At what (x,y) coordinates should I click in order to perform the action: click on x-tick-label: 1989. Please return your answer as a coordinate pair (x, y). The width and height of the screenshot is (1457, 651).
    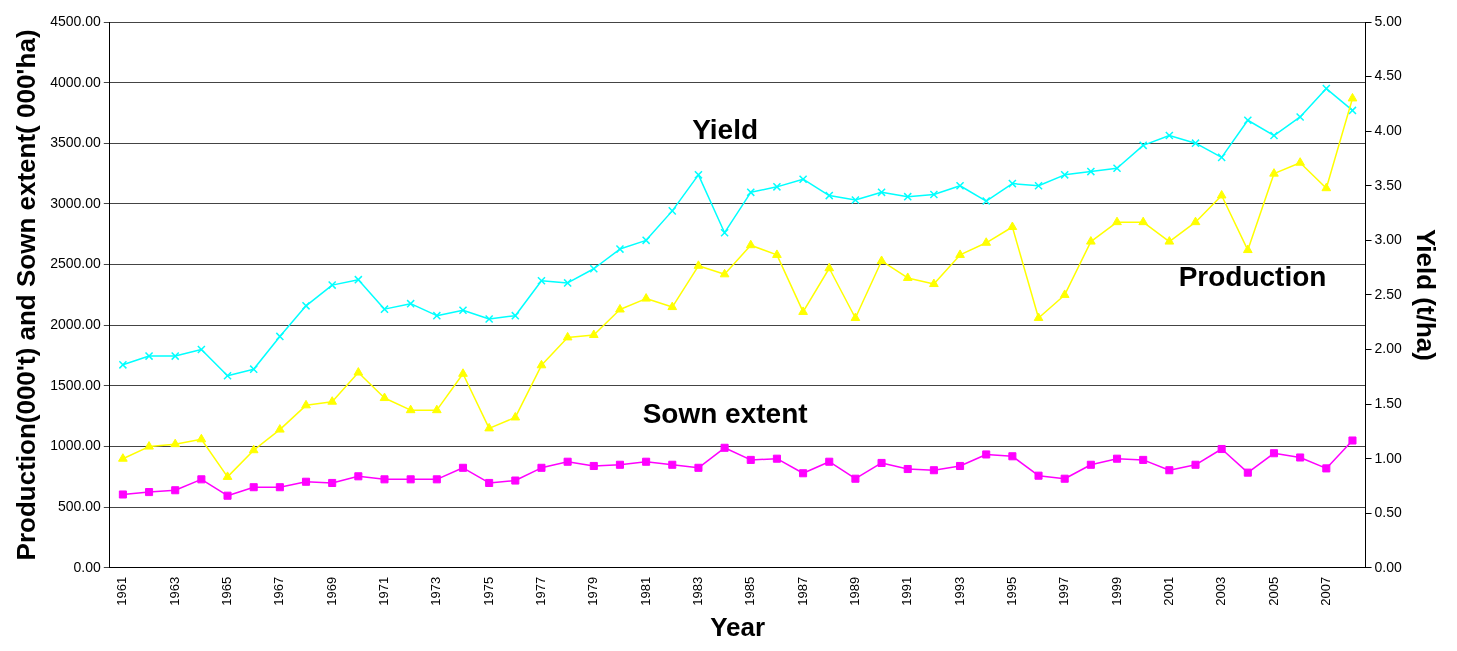
    Looking at the image, I should click on (854, 591).